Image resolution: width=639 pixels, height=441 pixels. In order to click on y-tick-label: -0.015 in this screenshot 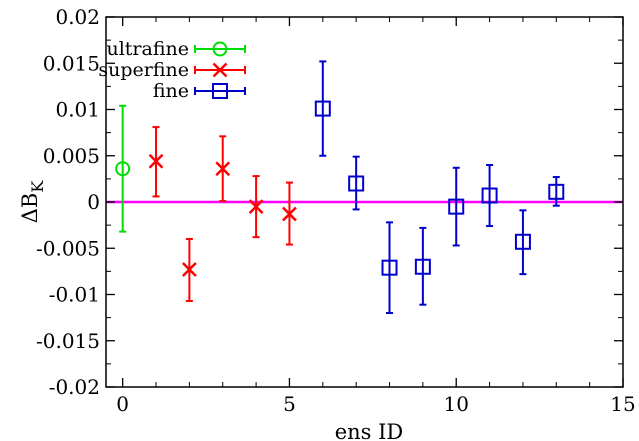, I will do `click(68, 341)`.